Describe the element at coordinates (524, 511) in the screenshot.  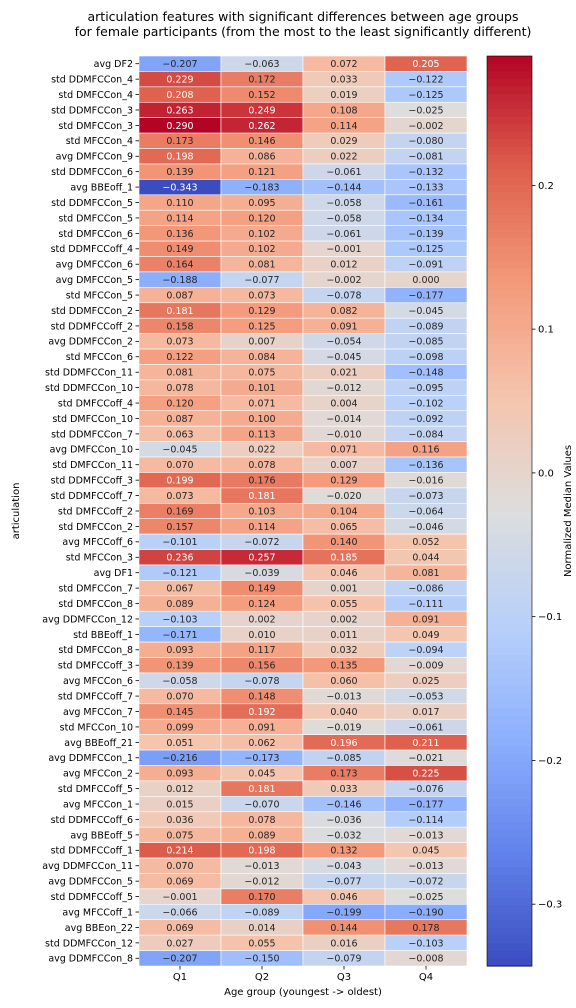
I see `colorbar: −0.3 −0.2 −0.1 0.0 0.1 0.2` at that location.